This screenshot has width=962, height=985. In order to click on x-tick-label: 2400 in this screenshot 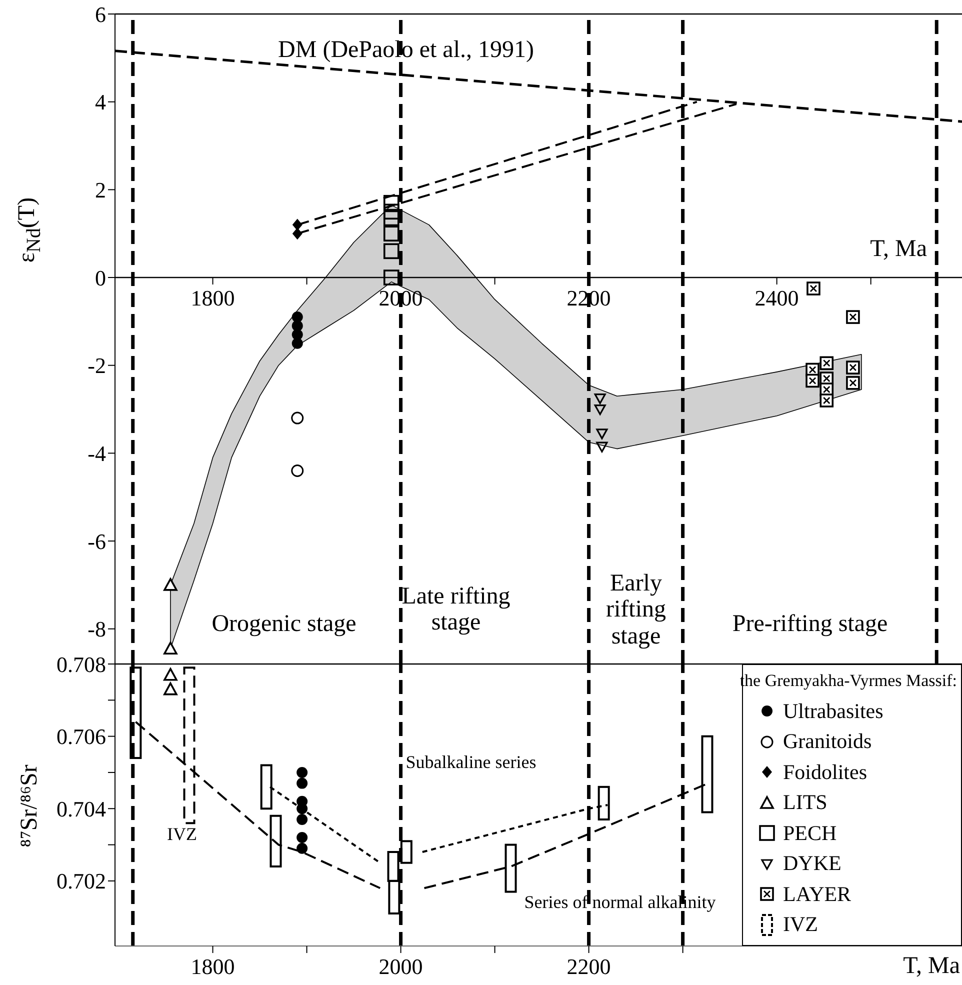, I will do `click(776, 298)`.